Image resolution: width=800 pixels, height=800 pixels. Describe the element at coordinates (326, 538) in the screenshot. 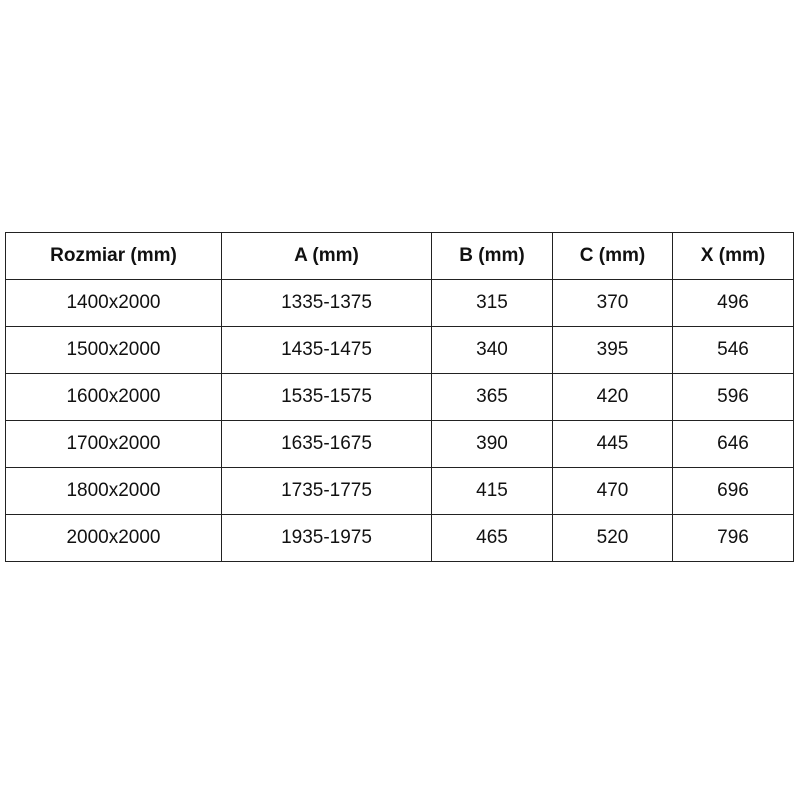

I see `table-cell: 1935-1975` at that location.